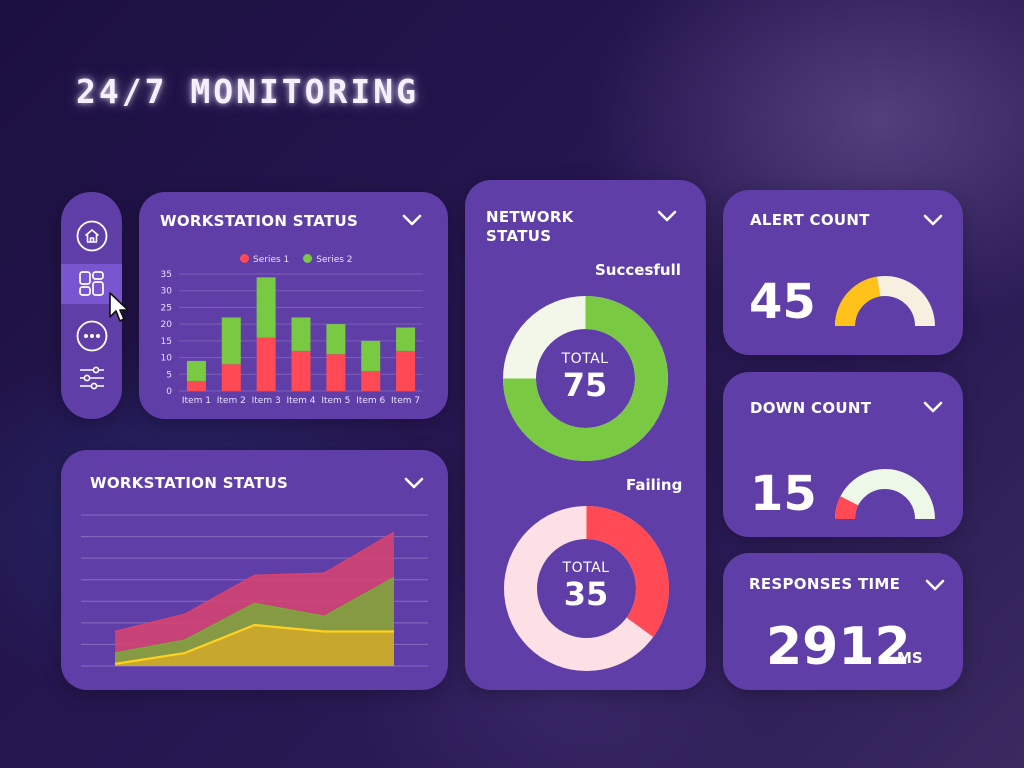 The height and width of the screenshot is (768, 1024). What do you see at coordinates (196, 401) in the screenshot?
I see `x-tick-label: Item 1` at bounding box center [196, 401].